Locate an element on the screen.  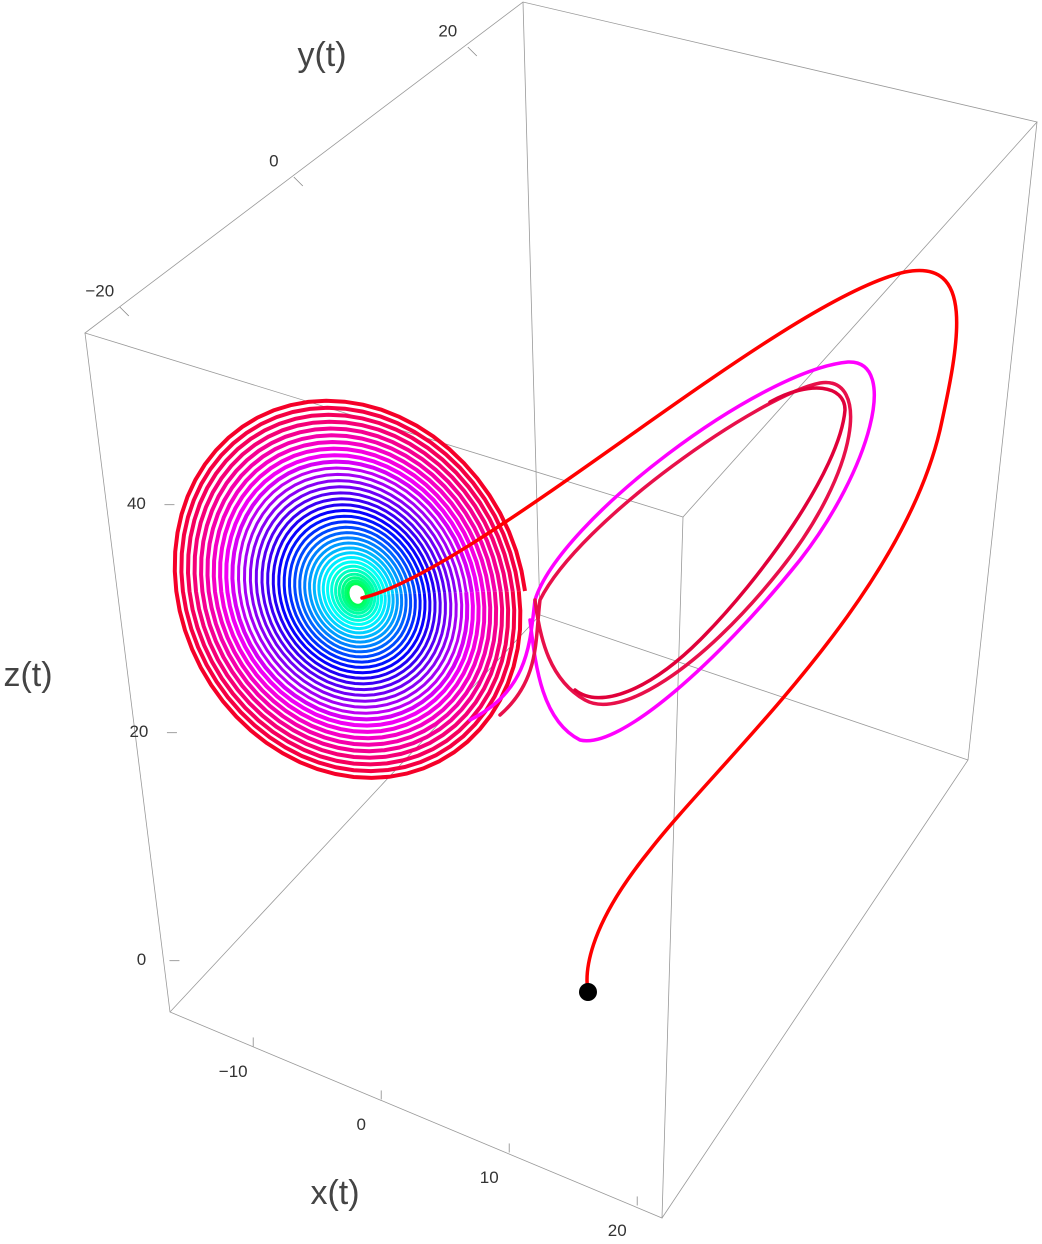
trajectory is located at coordinates (349, 589).